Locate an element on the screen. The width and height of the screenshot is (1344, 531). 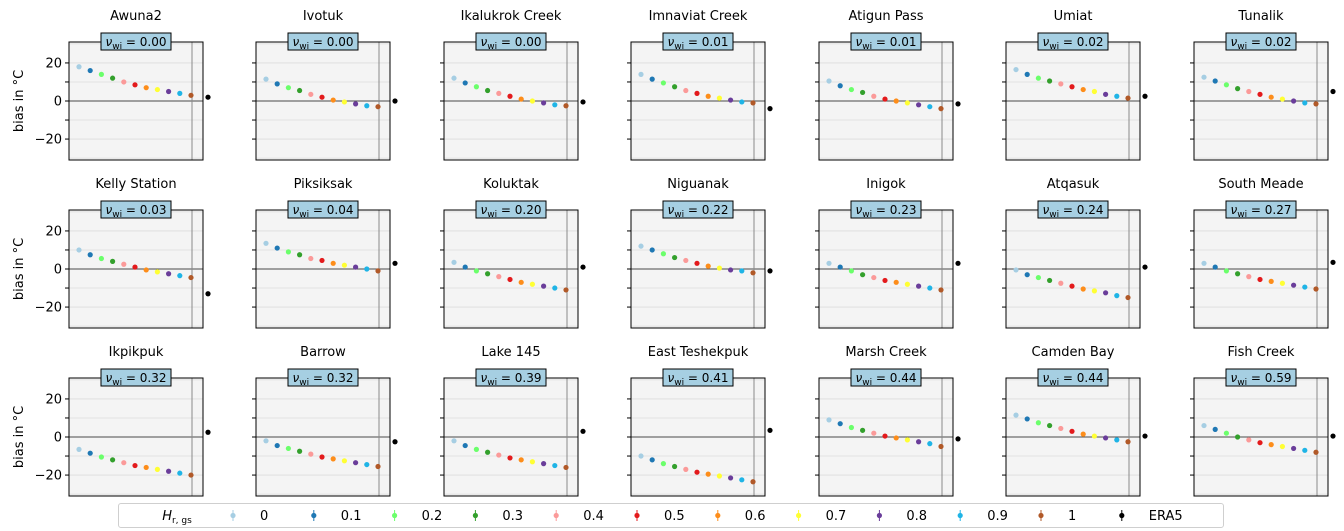
nu-wi-annotation: νwi = 0.01 is located at coordinates (698, 43).